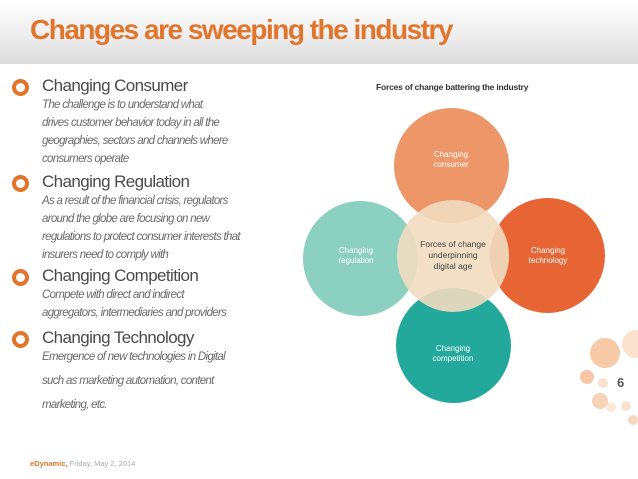 The width and height of the screenshot is (638, 479). I want to click on bullet-line: around the globe are focusing on new, so click(126, 219).